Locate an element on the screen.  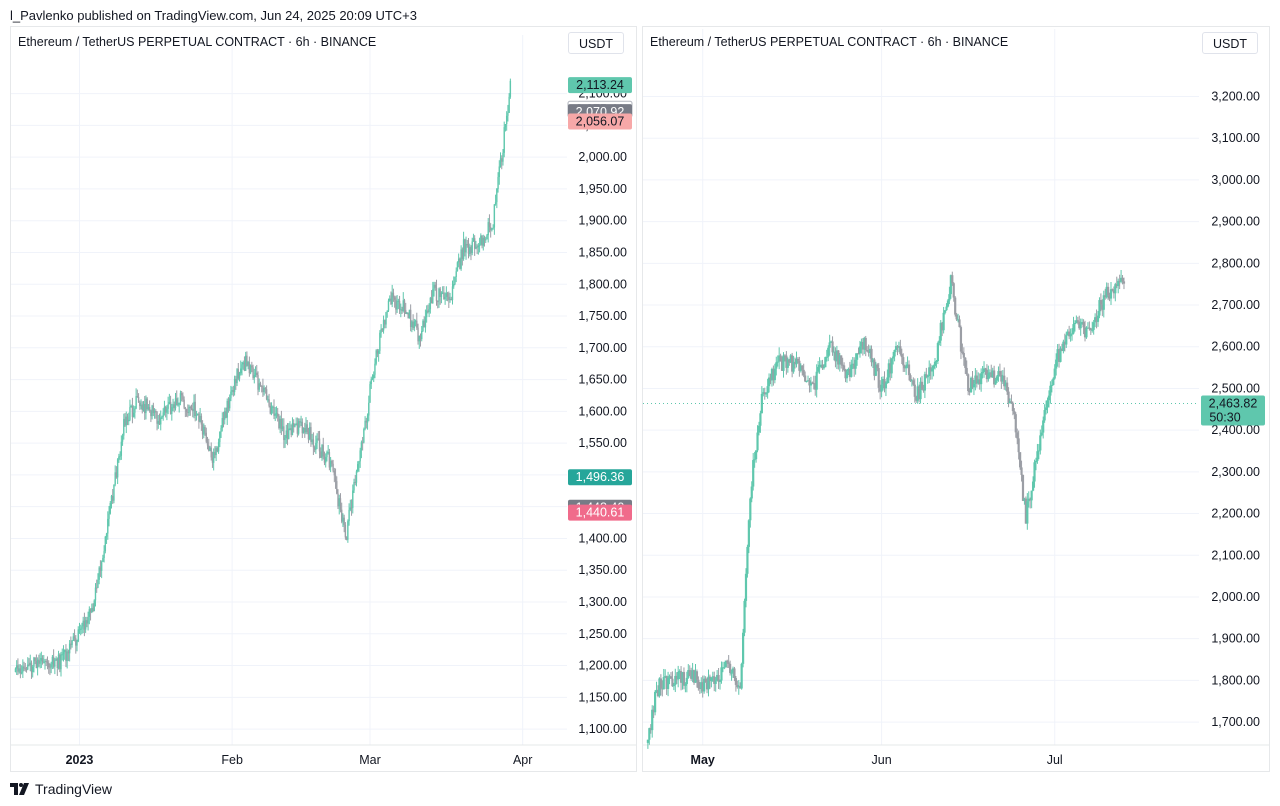
price-tick-label: 2,800.00 is located at coordinates (1235, 263).